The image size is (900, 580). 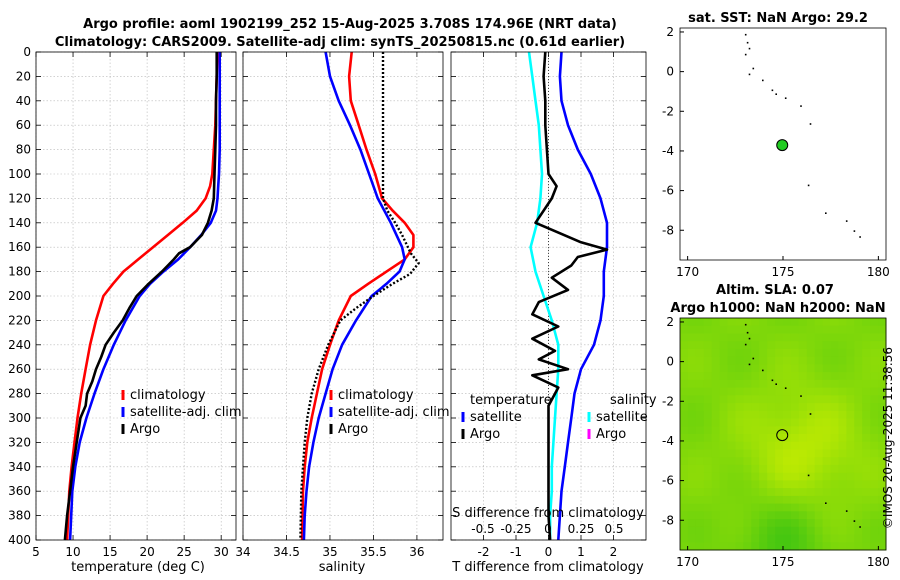 I want to click on secondary-x-tick-label: 0.5, so click(x=613, y=529).